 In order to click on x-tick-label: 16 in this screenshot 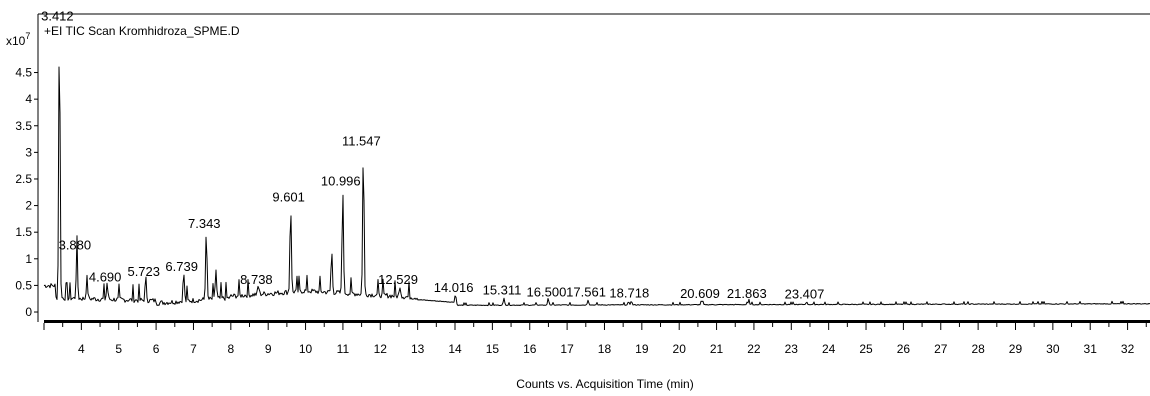, I will do `click(530, 349)`.